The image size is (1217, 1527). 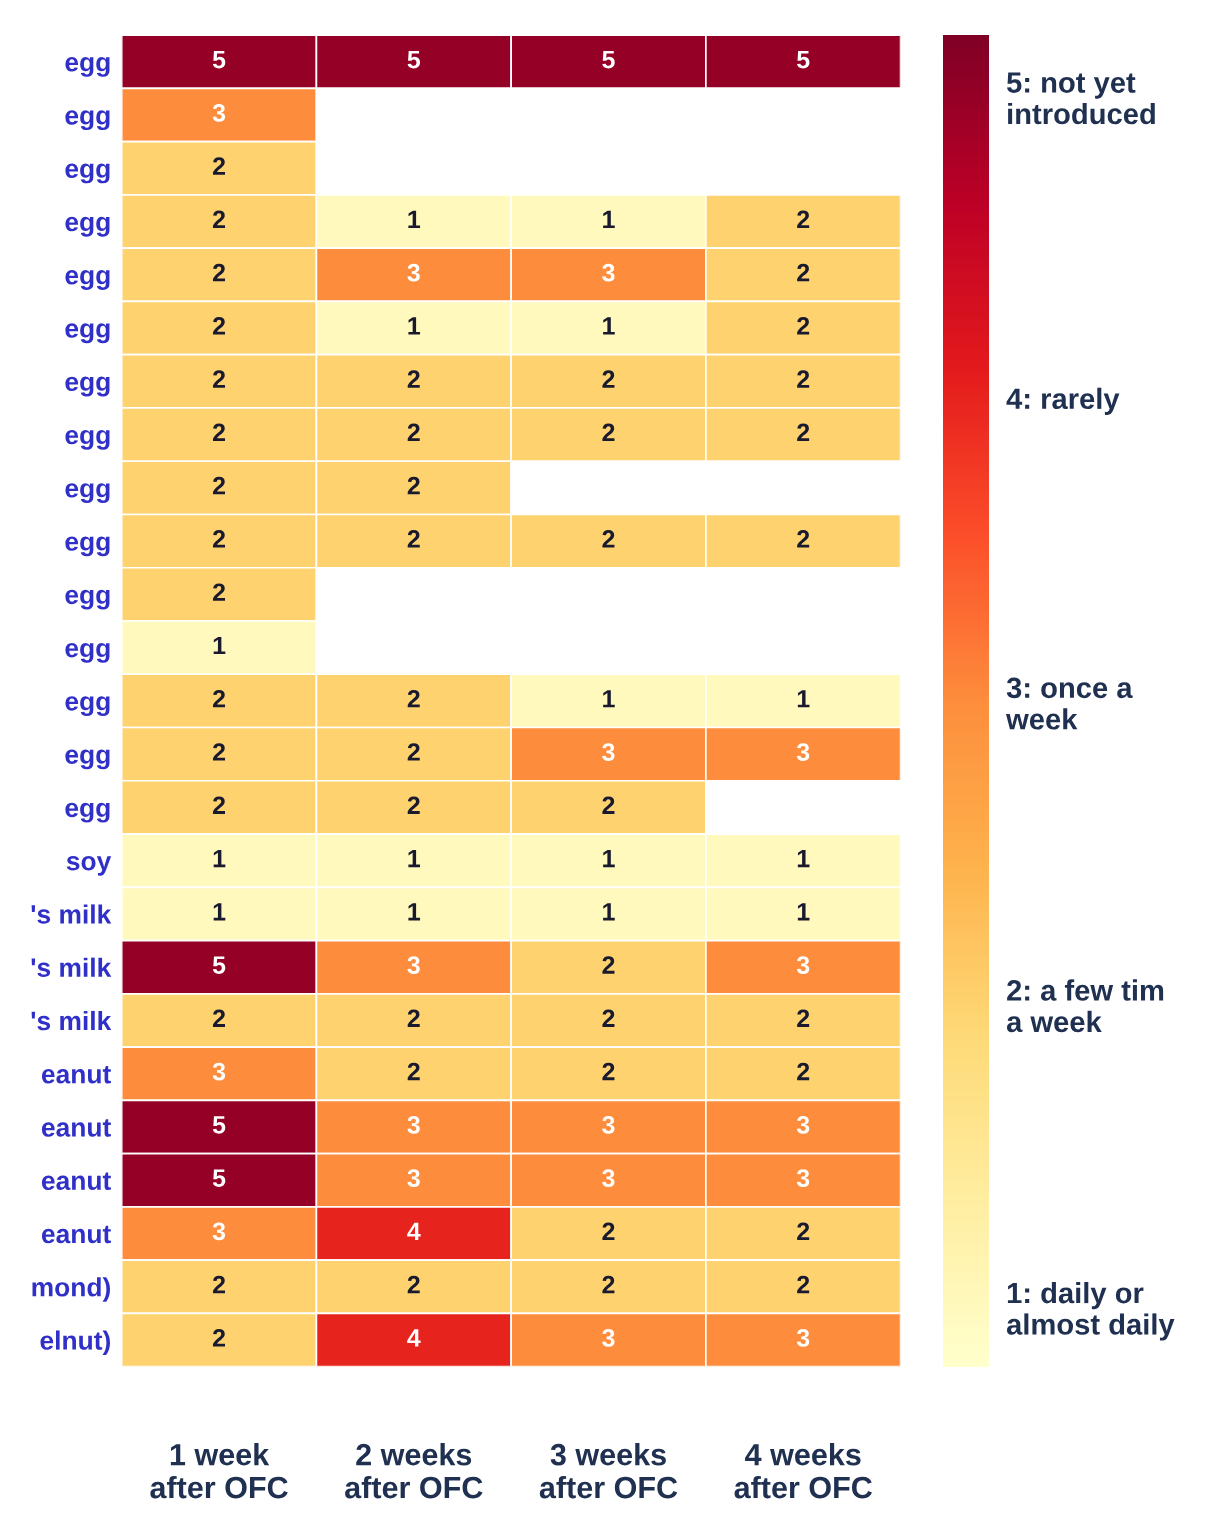 What do you see at coordinates (1085, 1006) in the screenshot?
I see `color-bar-label: 2: a few tim a week` at bounding box center [1085, 1006].